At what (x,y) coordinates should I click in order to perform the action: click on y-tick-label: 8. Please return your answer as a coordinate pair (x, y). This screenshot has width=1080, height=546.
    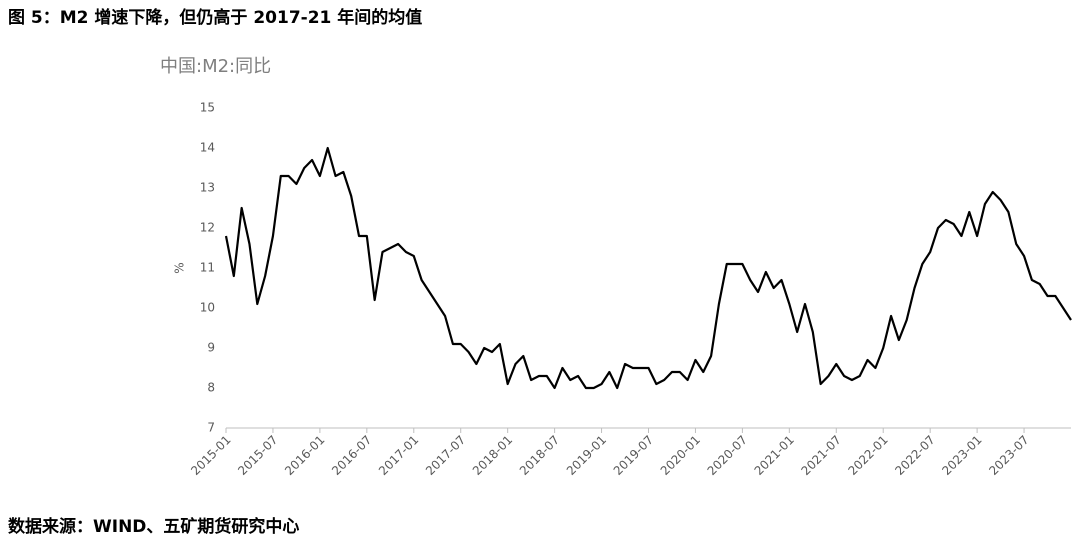
    Looking at the image, I should click on (211, 388).